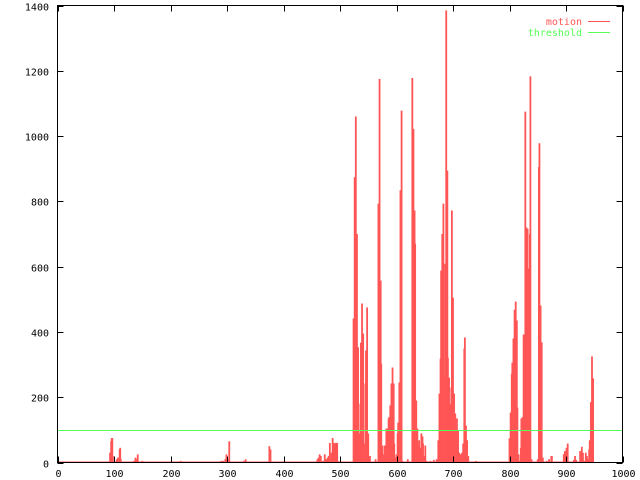 The height and width of the screenshot is (480, 640). What do you see at coordinates (37, 138) in the screenshot?
I see `y-tick-label: 1000` at bounding box center [37, 138].